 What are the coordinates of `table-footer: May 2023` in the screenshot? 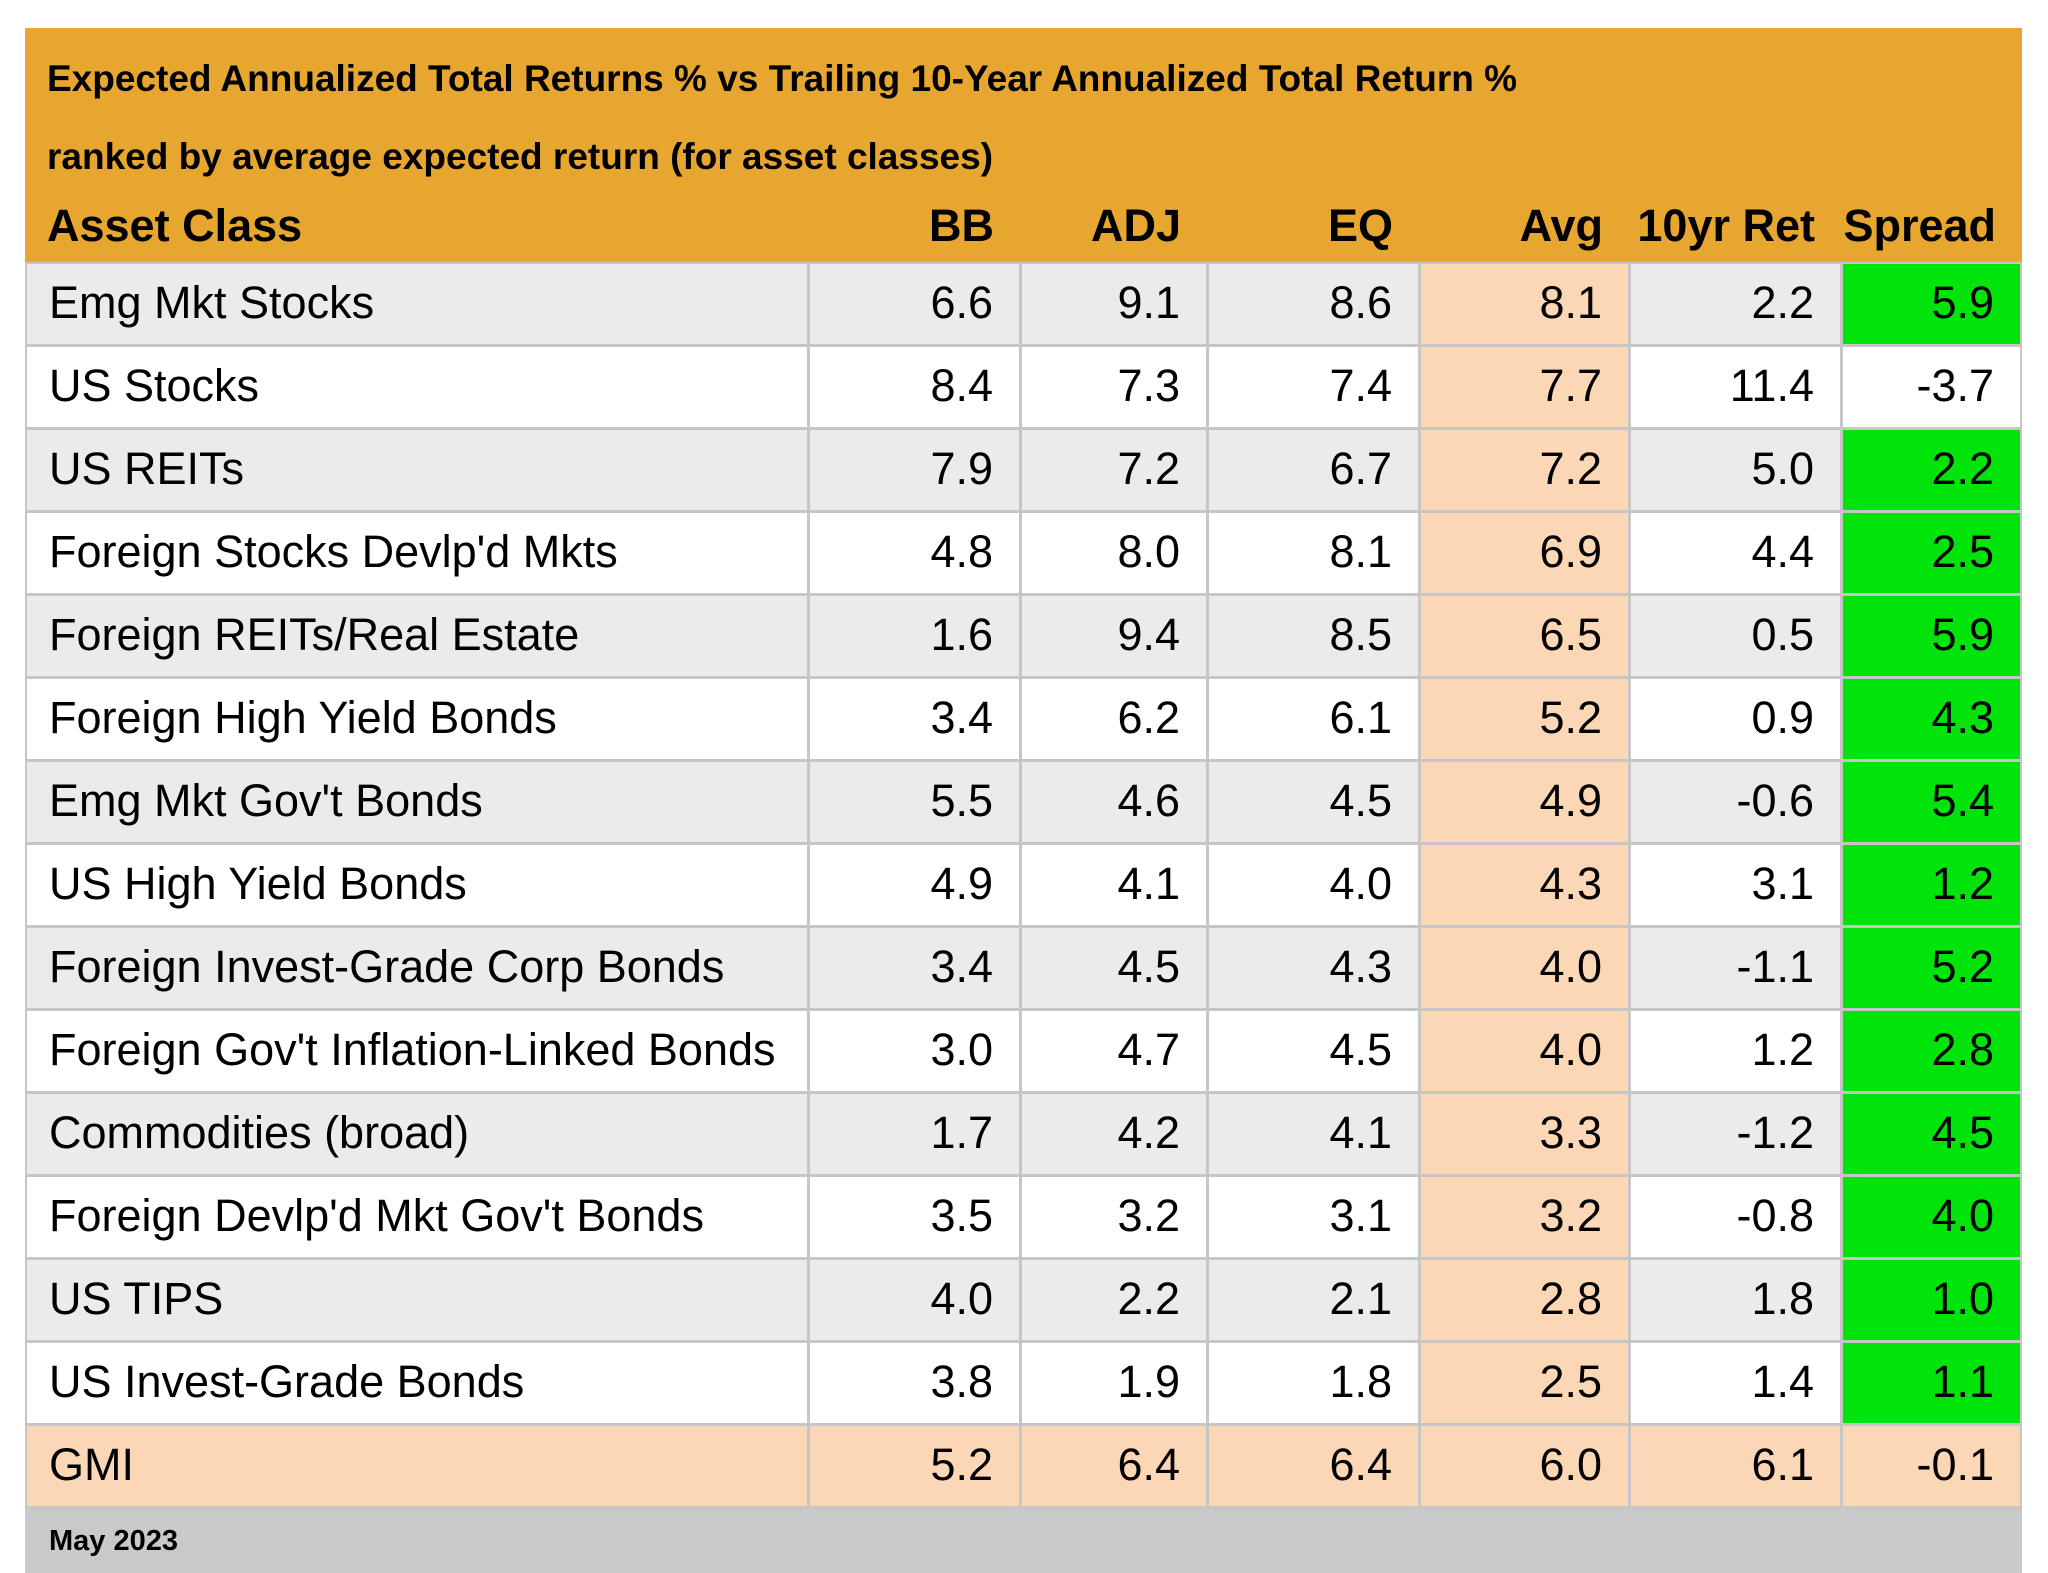 It's located at (1023, 1541).